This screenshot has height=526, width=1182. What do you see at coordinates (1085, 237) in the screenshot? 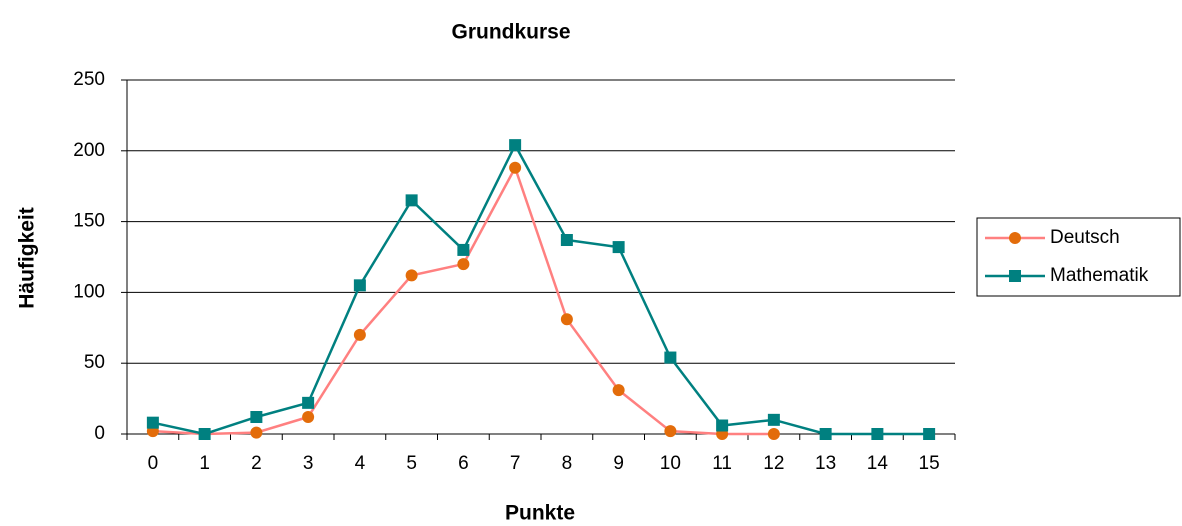
I see `legend-label: Deutsch` at bounding box center [1085, 237].